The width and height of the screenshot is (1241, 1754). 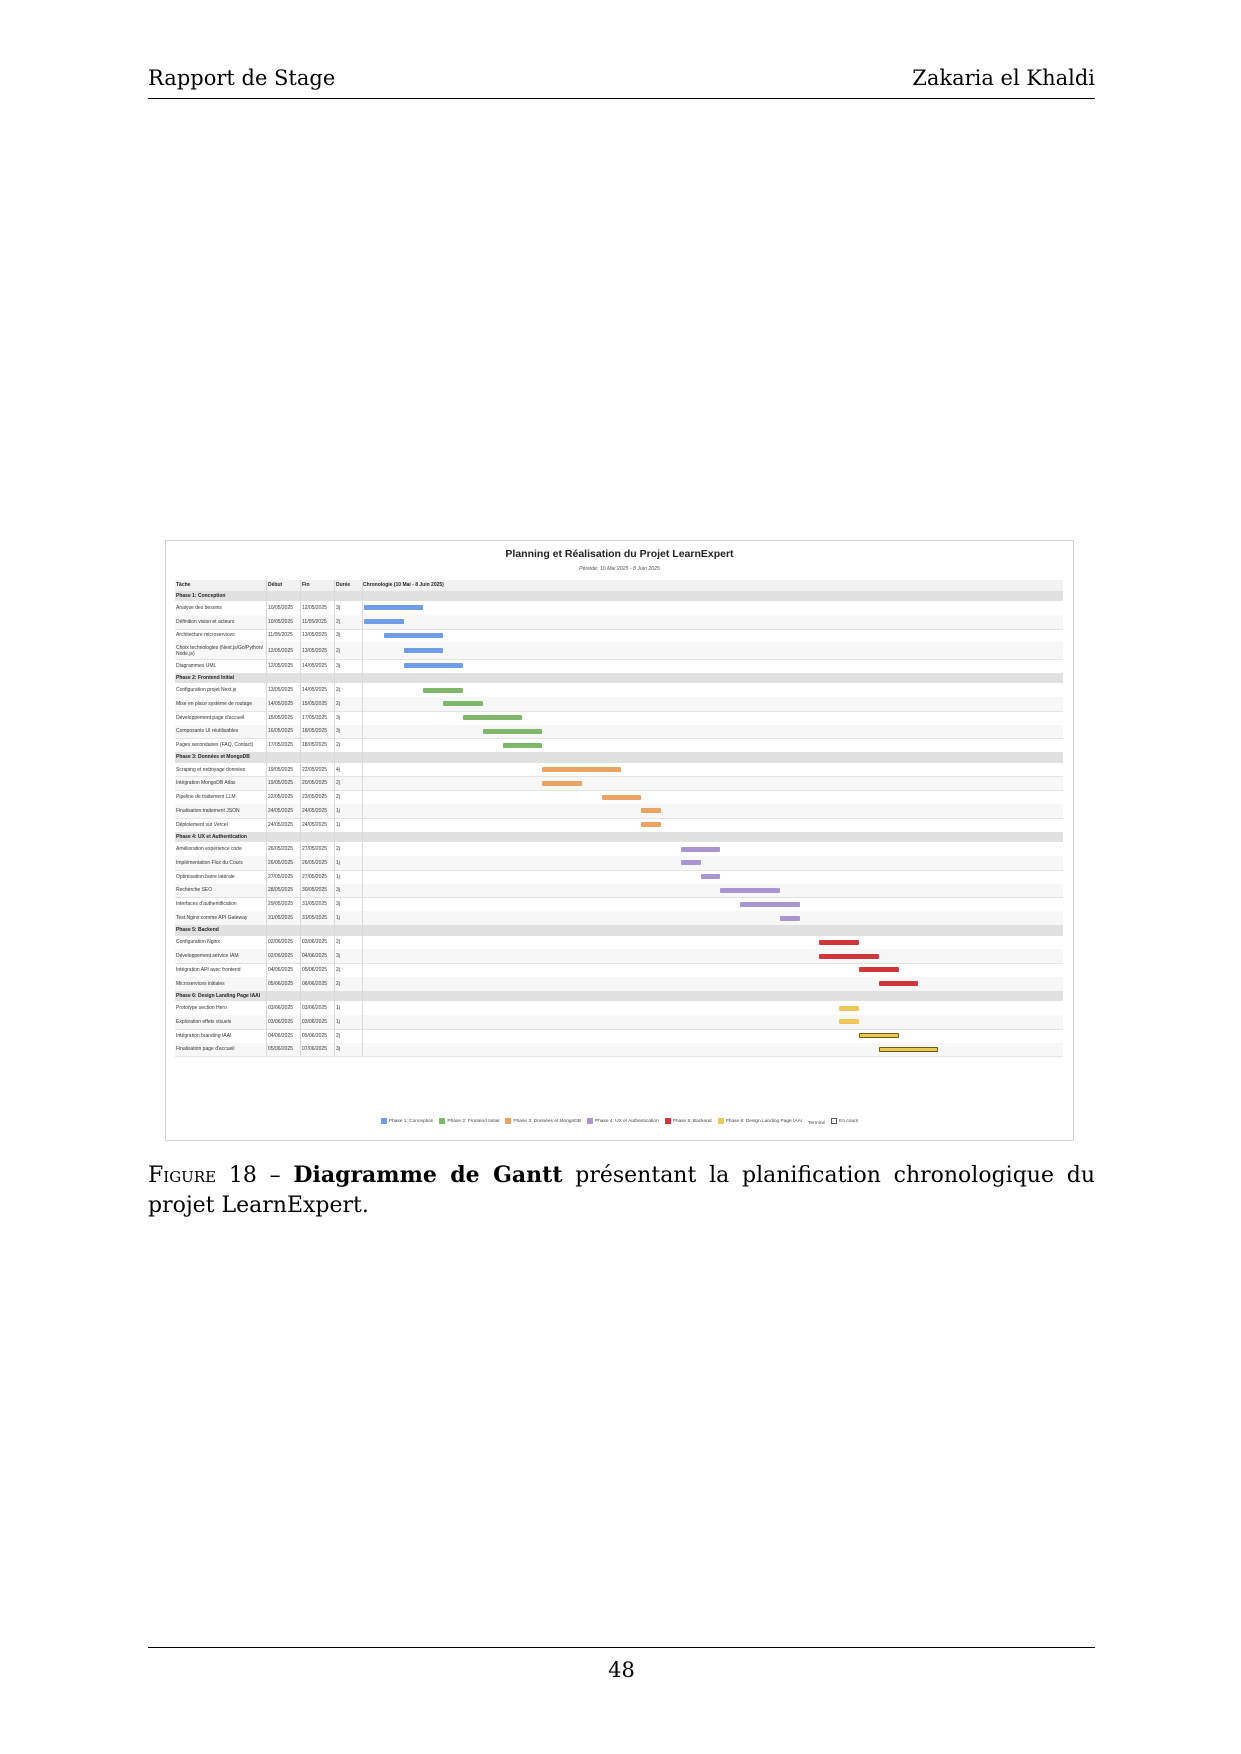 I want to click on column-header: Tâche, so click(x=183, y=585).